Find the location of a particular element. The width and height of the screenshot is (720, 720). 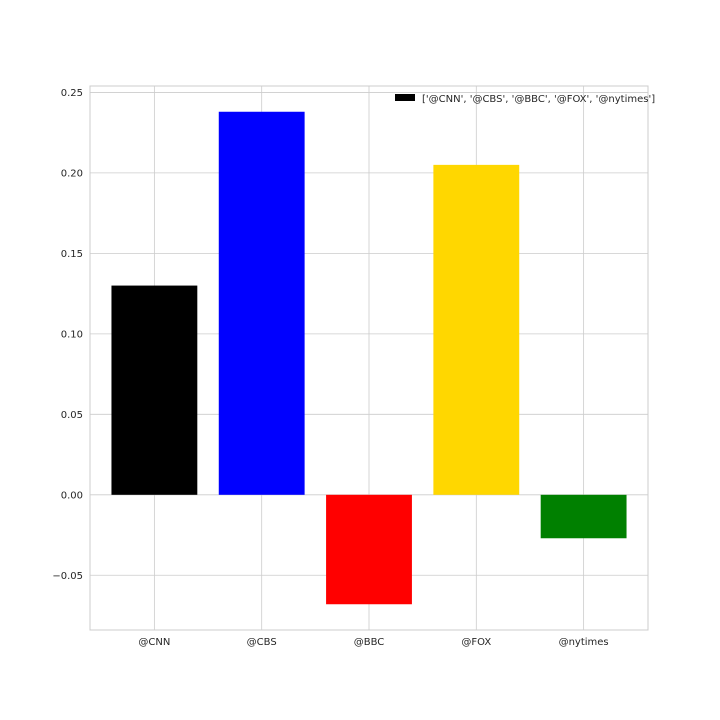

bar-BBC is located at coordinates (369, 549).